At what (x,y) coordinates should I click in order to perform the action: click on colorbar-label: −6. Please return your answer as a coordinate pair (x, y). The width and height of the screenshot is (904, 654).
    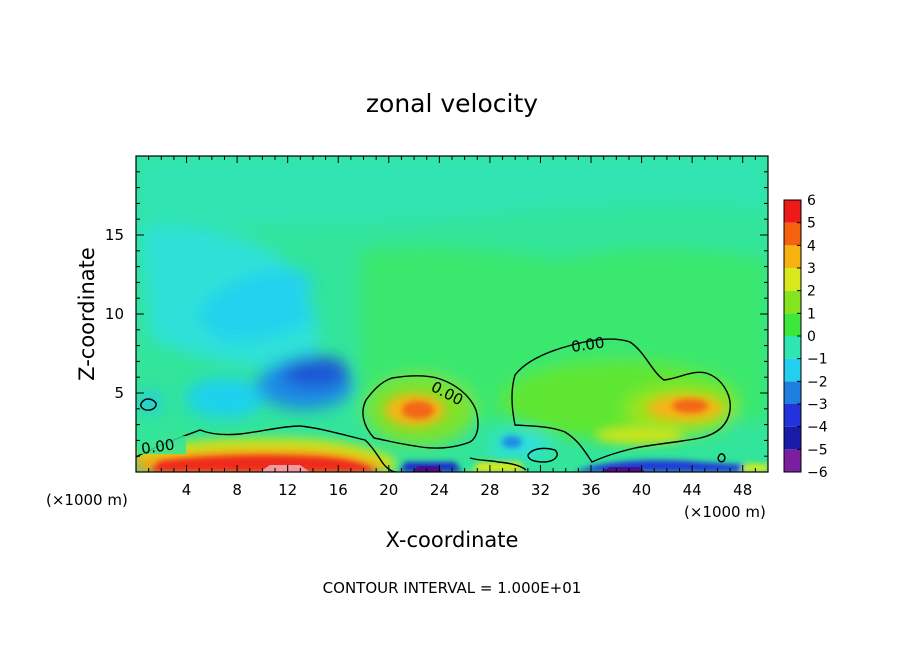
    Looking at the image, I should click on (817, 473).